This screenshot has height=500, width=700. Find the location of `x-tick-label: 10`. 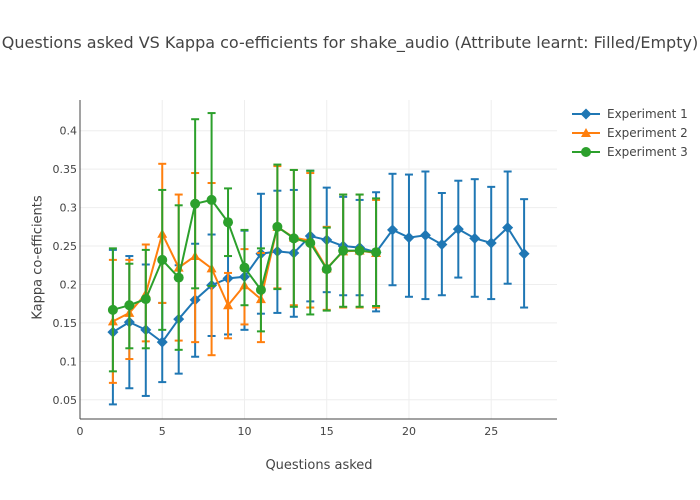

x-tick-label: 10 is located at coordinates (244, 431).